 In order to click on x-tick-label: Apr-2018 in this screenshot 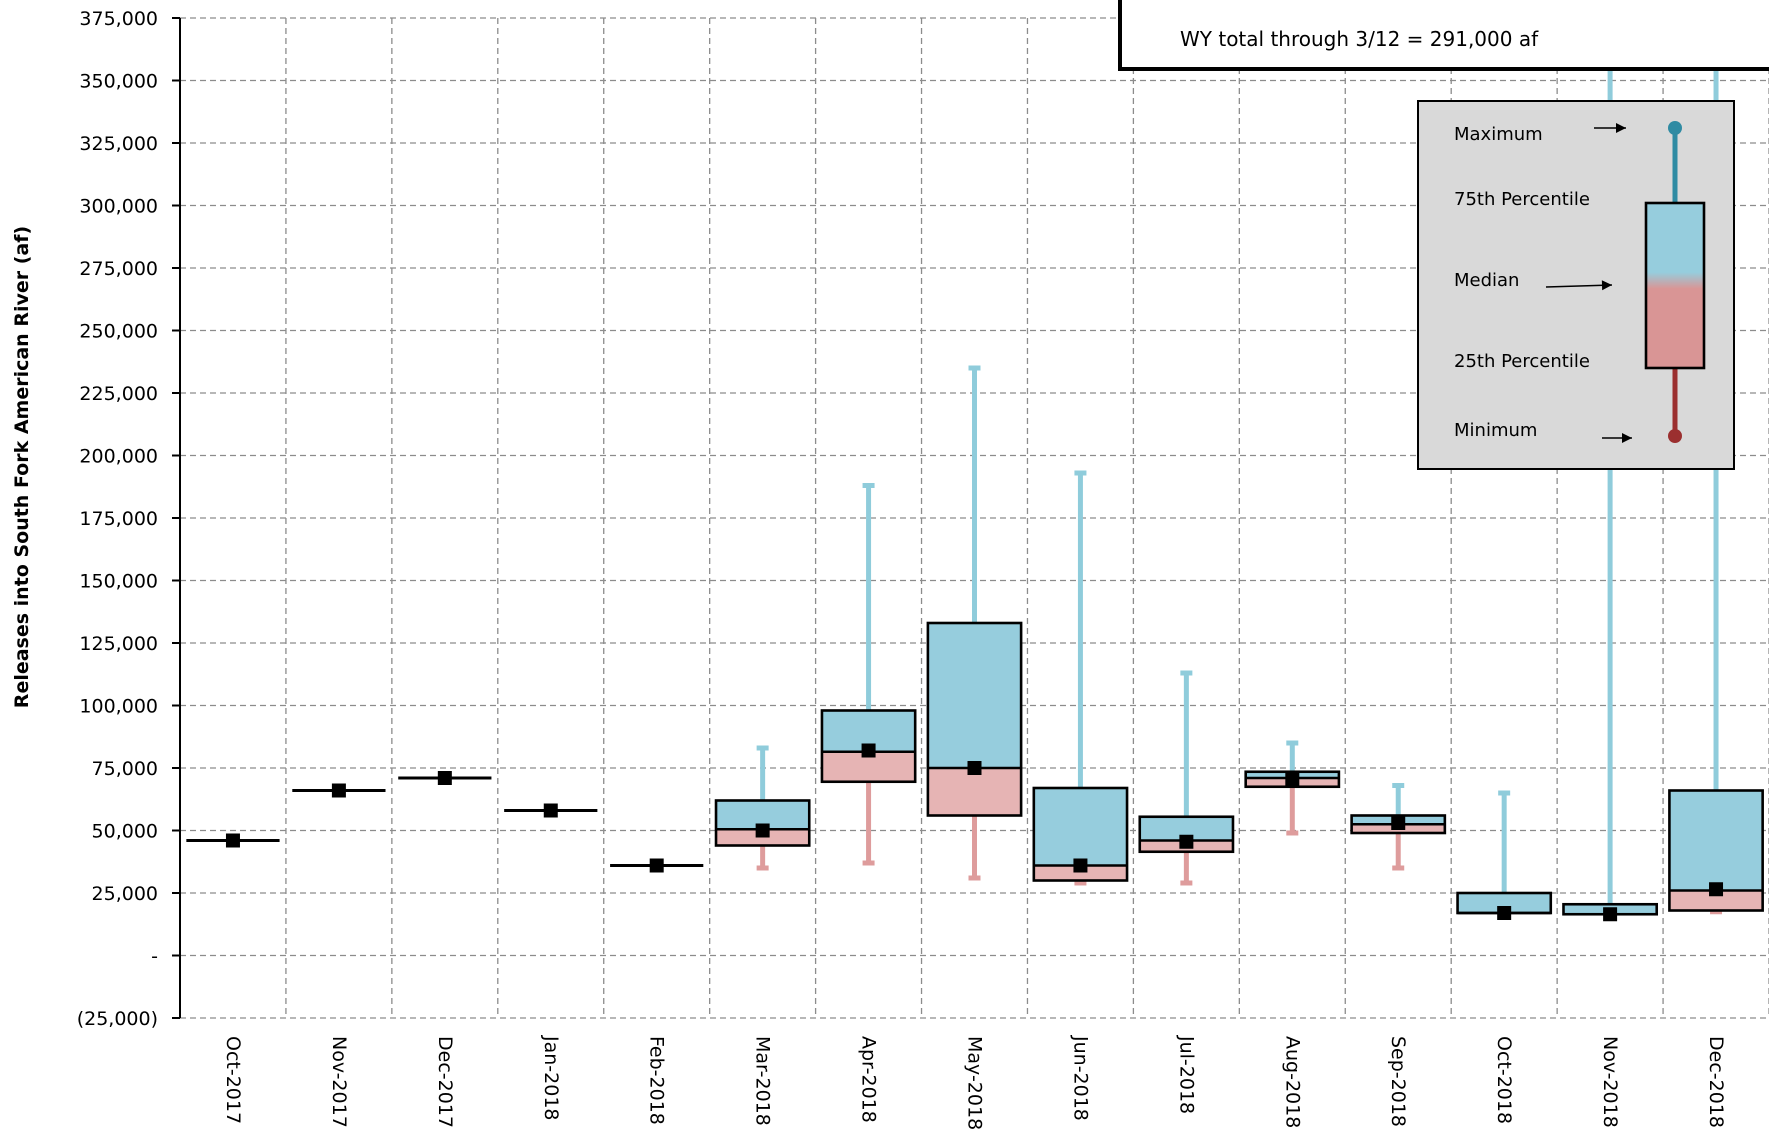, I will do `click(869, 1079)`.